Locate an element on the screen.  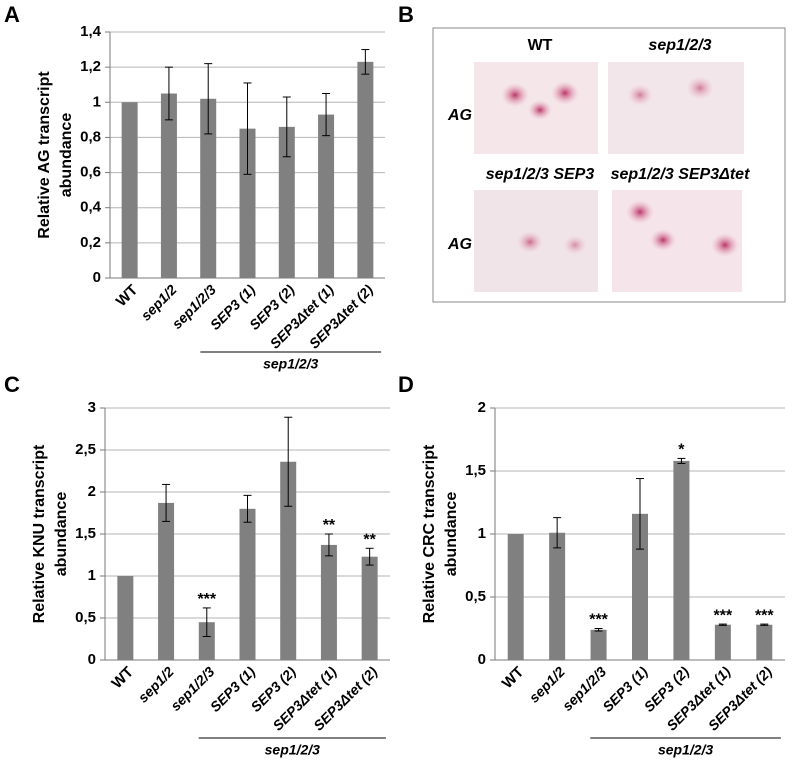
panel-label: C is located at coordinates (12, 384).